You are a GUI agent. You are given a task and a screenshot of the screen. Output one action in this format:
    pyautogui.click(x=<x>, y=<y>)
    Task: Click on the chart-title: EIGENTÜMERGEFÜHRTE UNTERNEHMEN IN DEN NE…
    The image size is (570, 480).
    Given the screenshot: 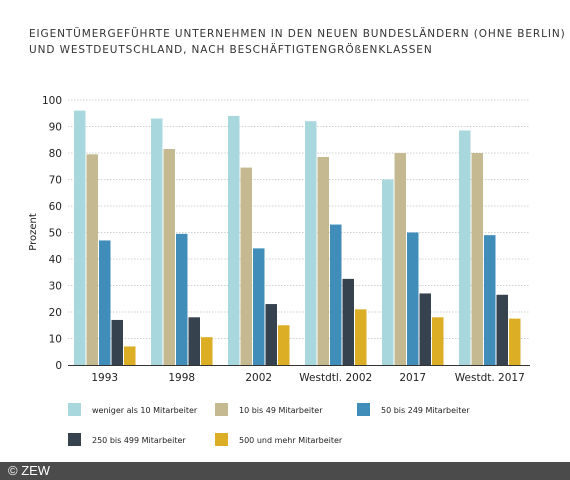 What is the action you would take?
    pyautogui.click(x=297, y=42)
    